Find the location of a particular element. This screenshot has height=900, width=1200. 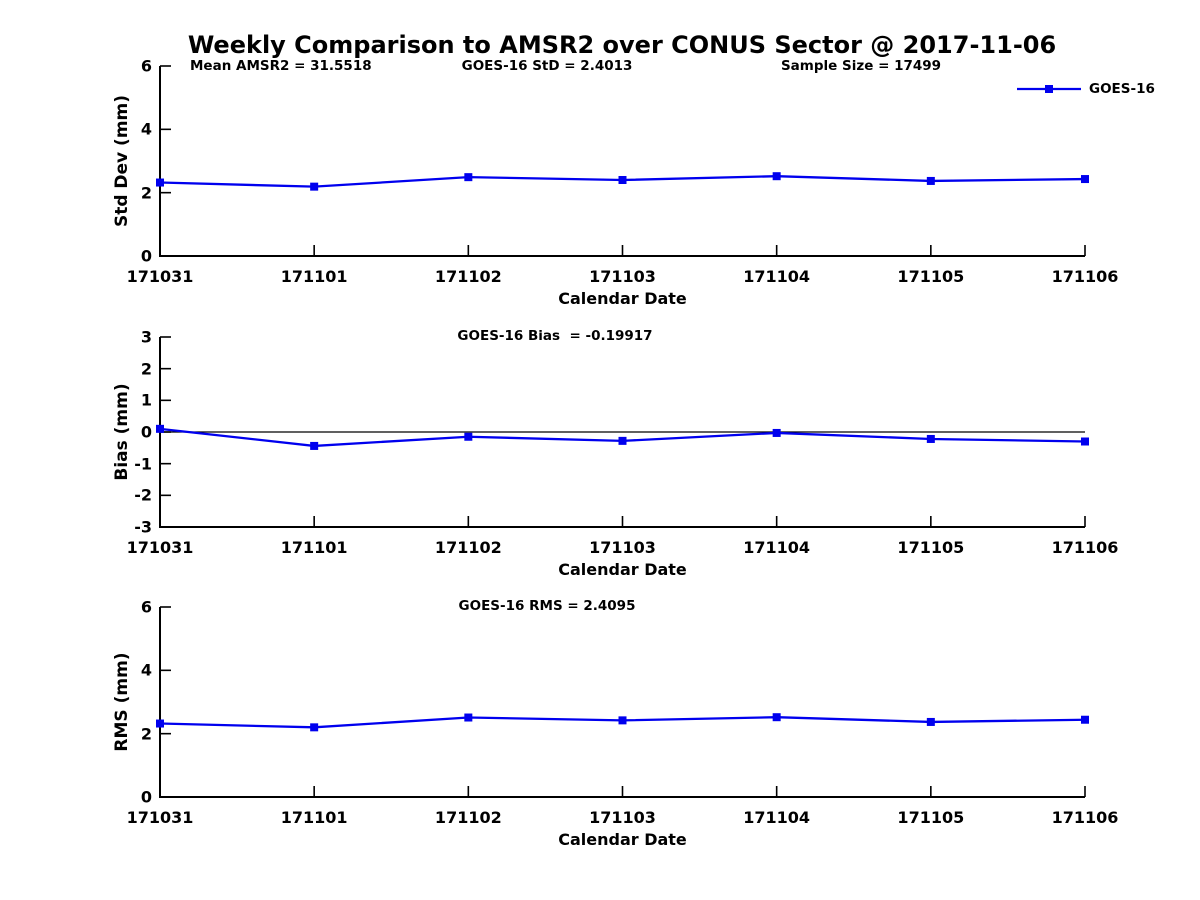

annotation-mean-amsr2: Mean AMSR2 = 31.5518 is located at coordinates (281, 66).